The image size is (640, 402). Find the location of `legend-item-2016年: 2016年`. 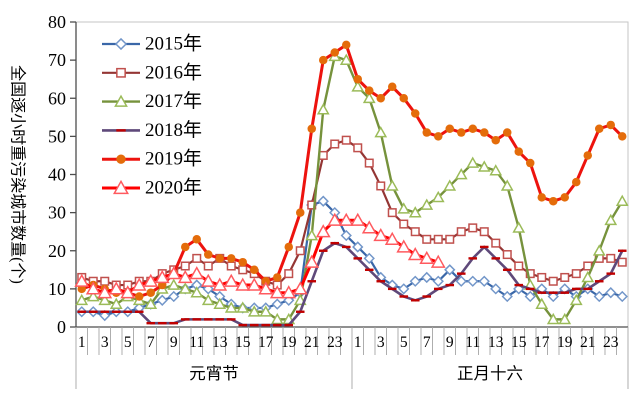

legend-item-2016年: 2016年 is located at coordinates (152, 72).